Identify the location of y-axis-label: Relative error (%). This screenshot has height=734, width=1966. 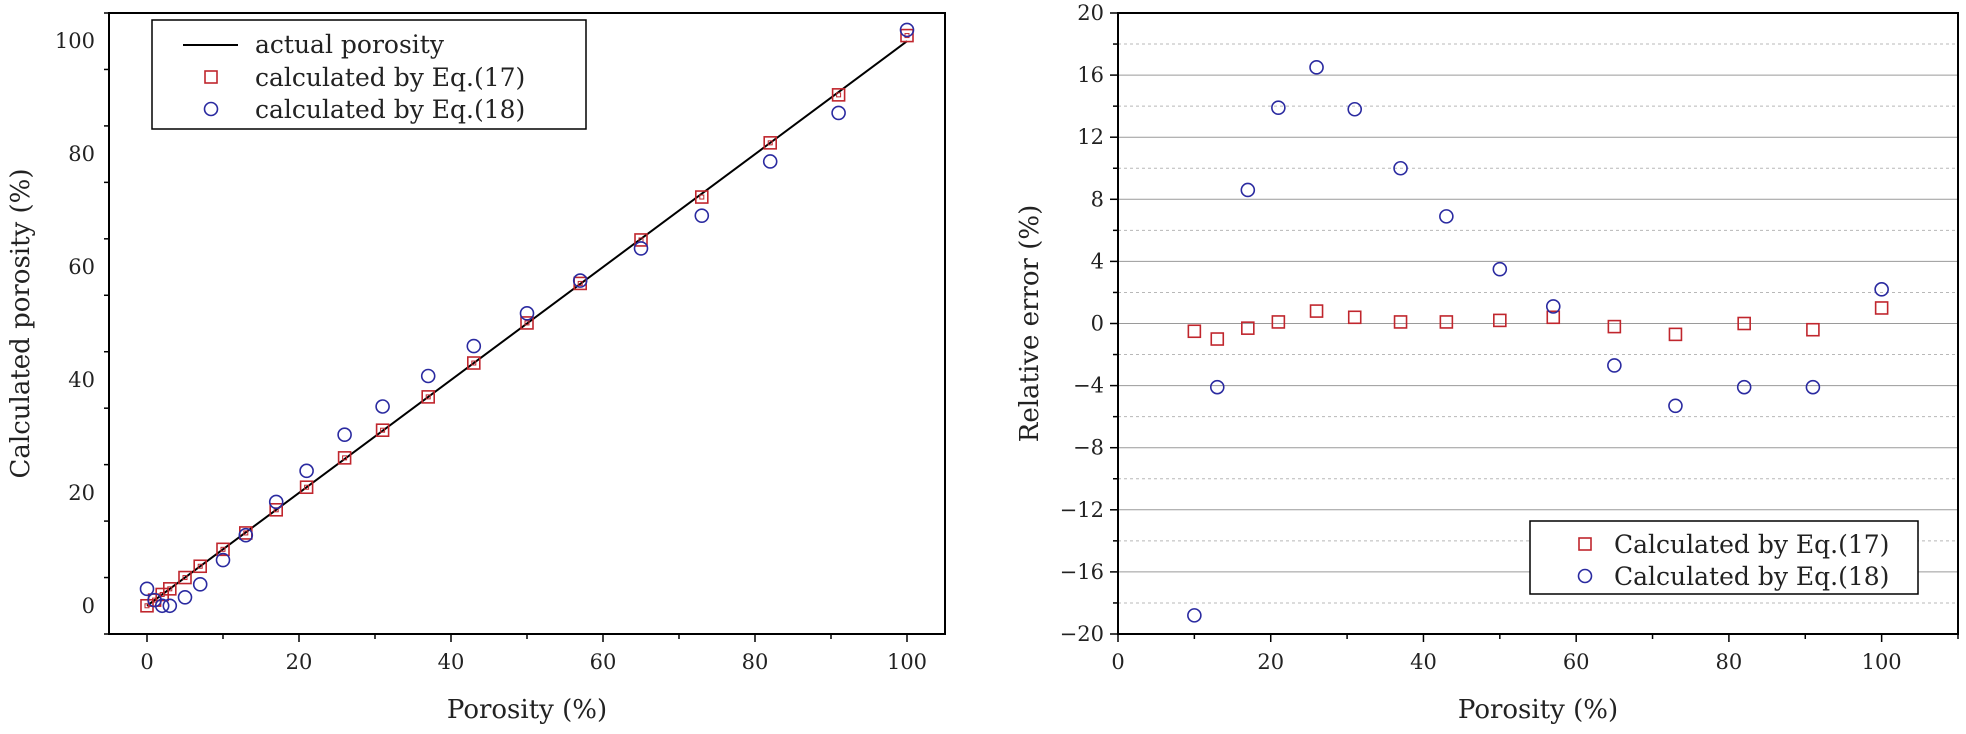
(1030, 323).